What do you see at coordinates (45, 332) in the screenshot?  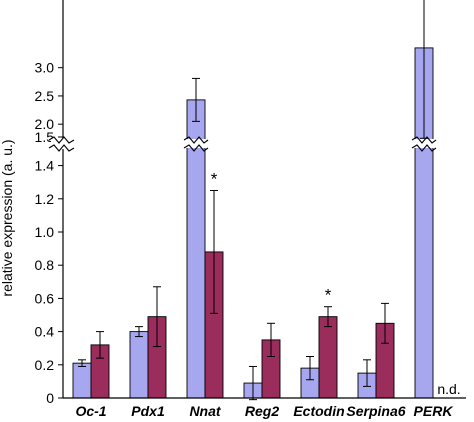 I see `y-tick-label: 0.4` at bounding box center [45, 332].